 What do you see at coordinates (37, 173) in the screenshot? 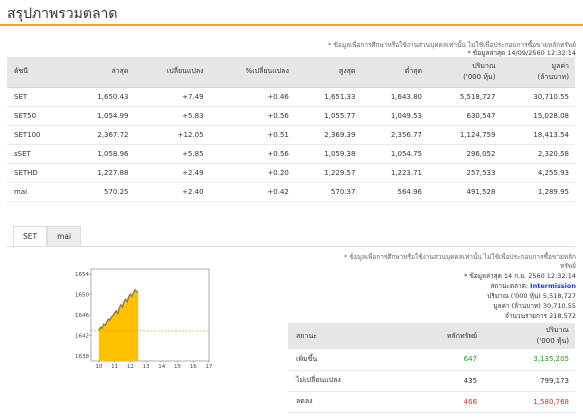
I see `index-name-cell: SETHD` at bounding box center [37, 173].